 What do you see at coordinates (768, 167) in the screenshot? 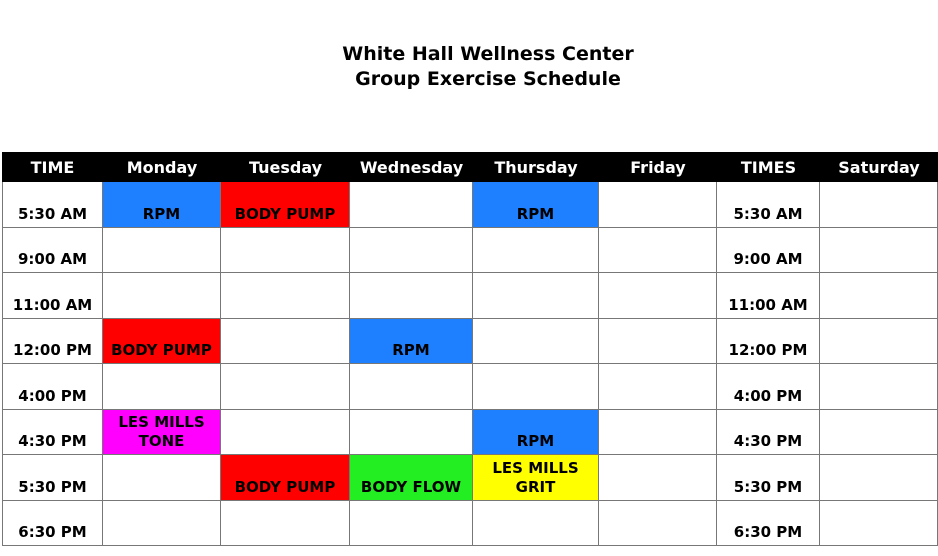
I see `column-header: TIMES` at bounding box center [768, 167].